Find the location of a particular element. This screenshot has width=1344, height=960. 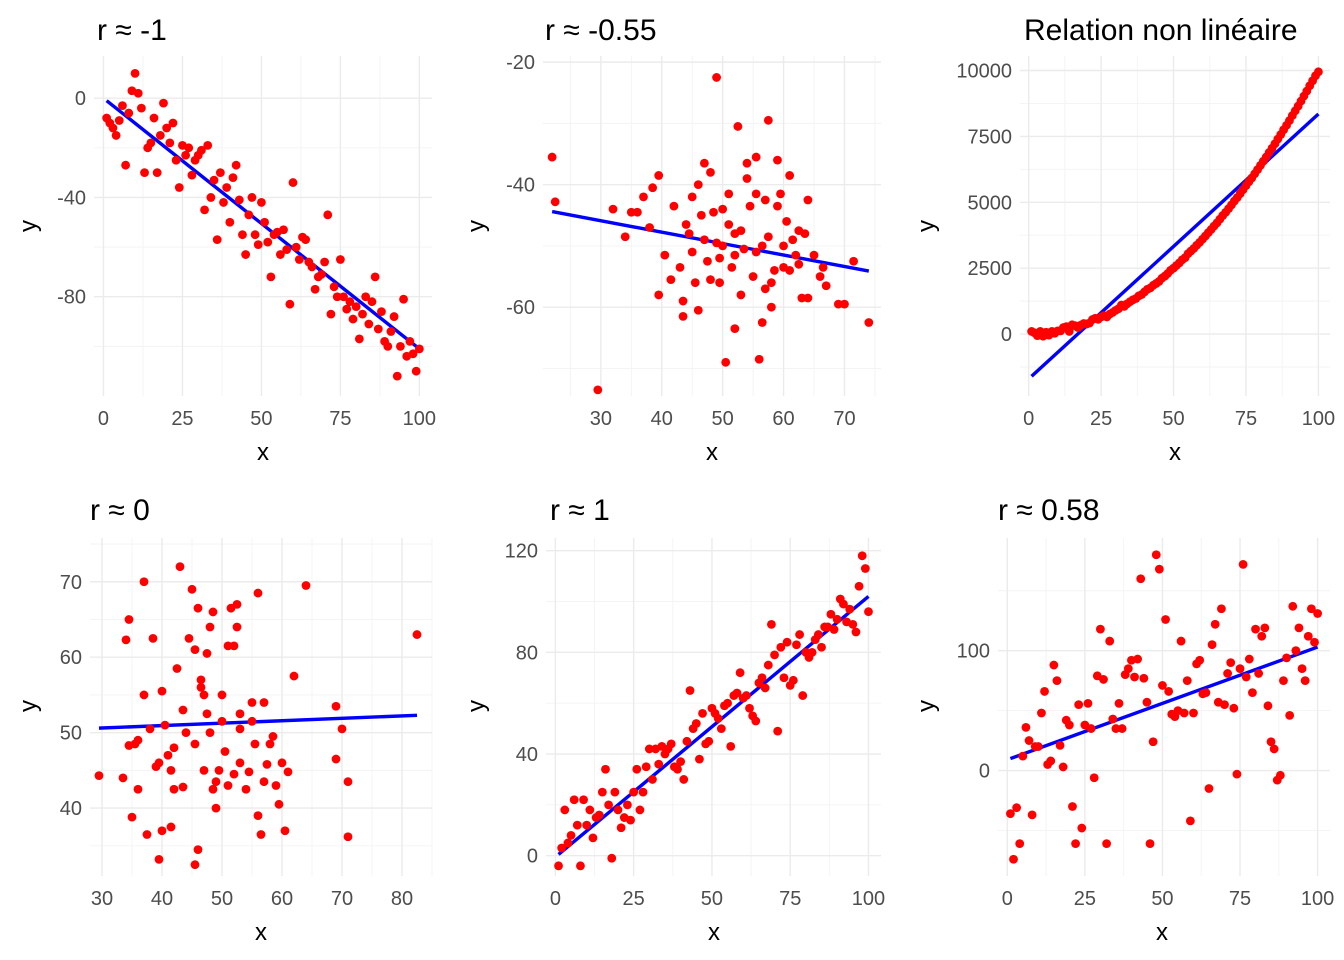

x-tick-label: 30 is located at coordinates (601, 419).